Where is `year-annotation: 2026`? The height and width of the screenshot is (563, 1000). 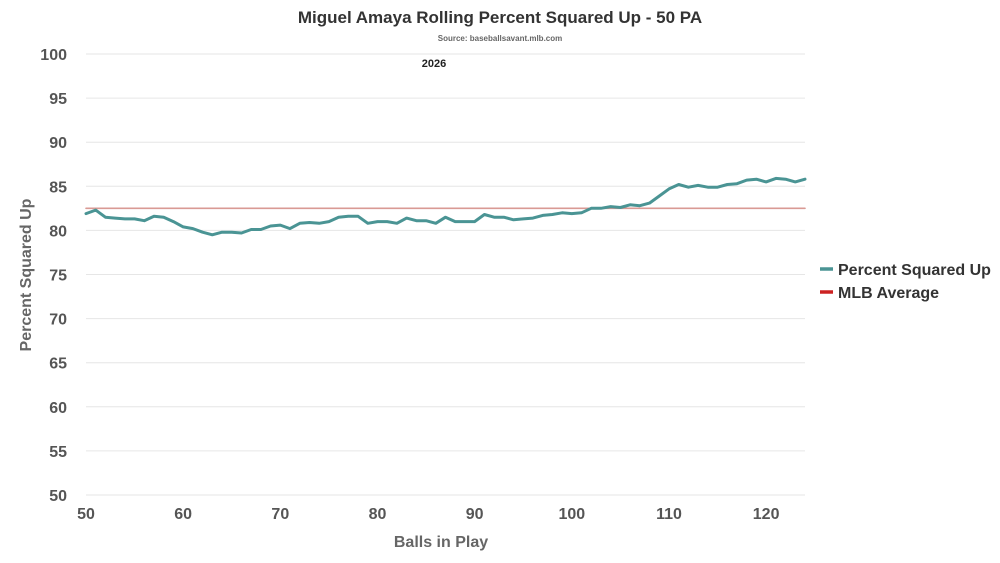 year-annotation: 2026 is located at coordinates (434, 64).